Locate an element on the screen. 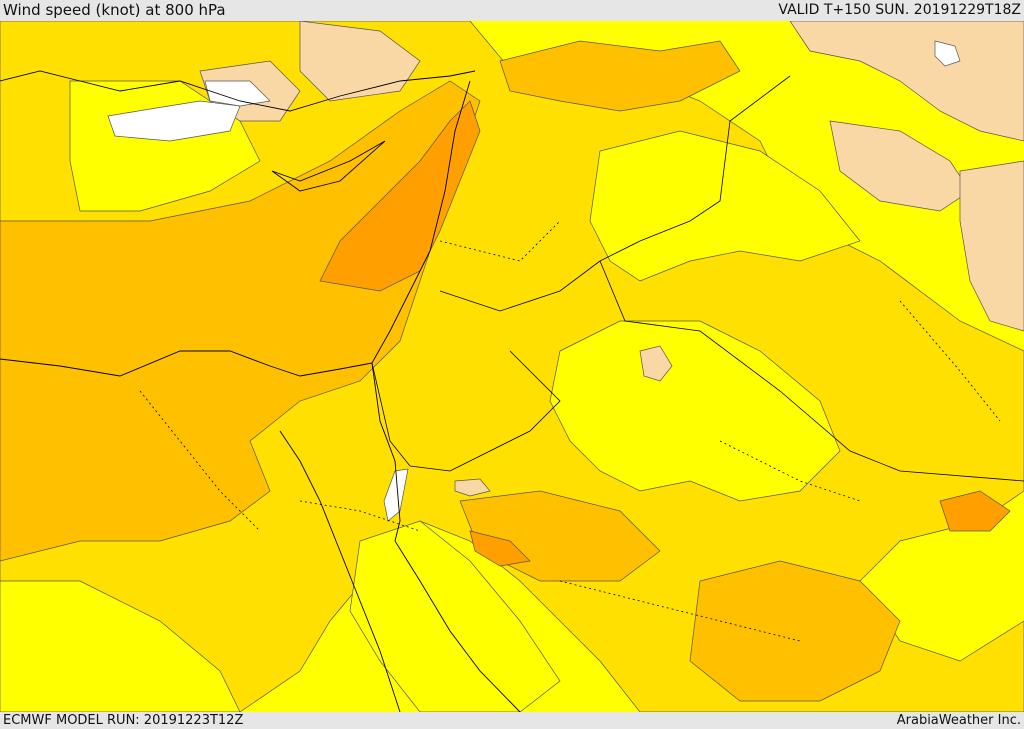 Image resolution: width=1024 pixels, height=729 pixels. band-25-30-ne is located at coordinates (620, 76).